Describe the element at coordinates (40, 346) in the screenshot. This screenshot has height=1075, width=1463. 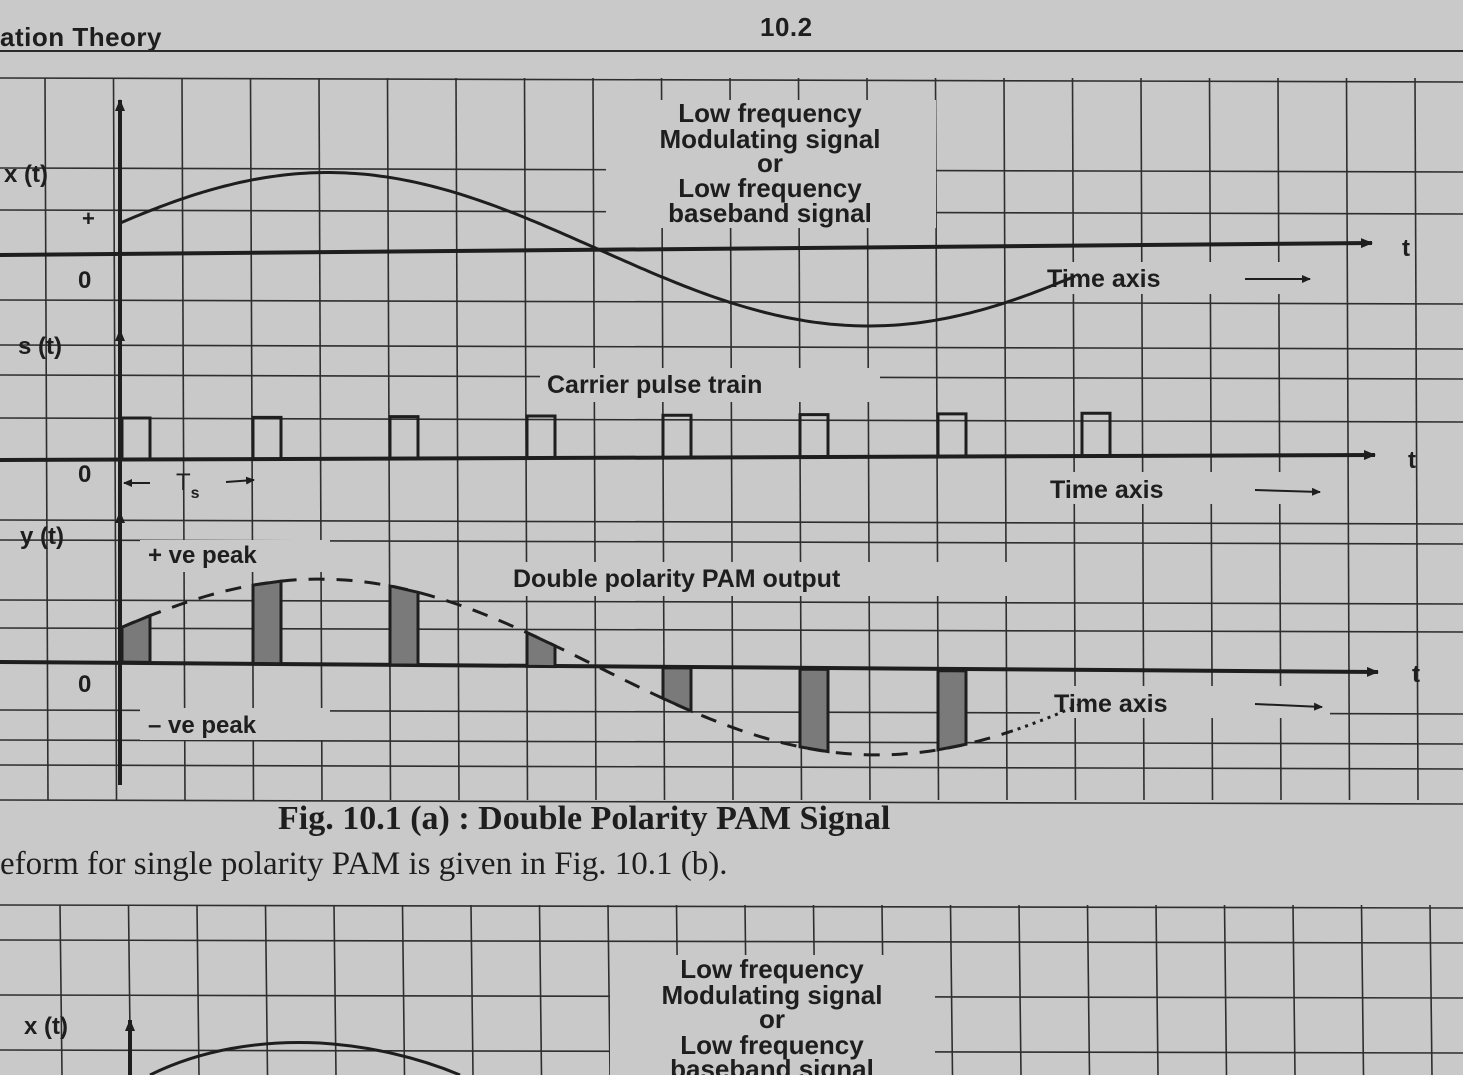
I see `axis-label-s: s (t)` at that location.